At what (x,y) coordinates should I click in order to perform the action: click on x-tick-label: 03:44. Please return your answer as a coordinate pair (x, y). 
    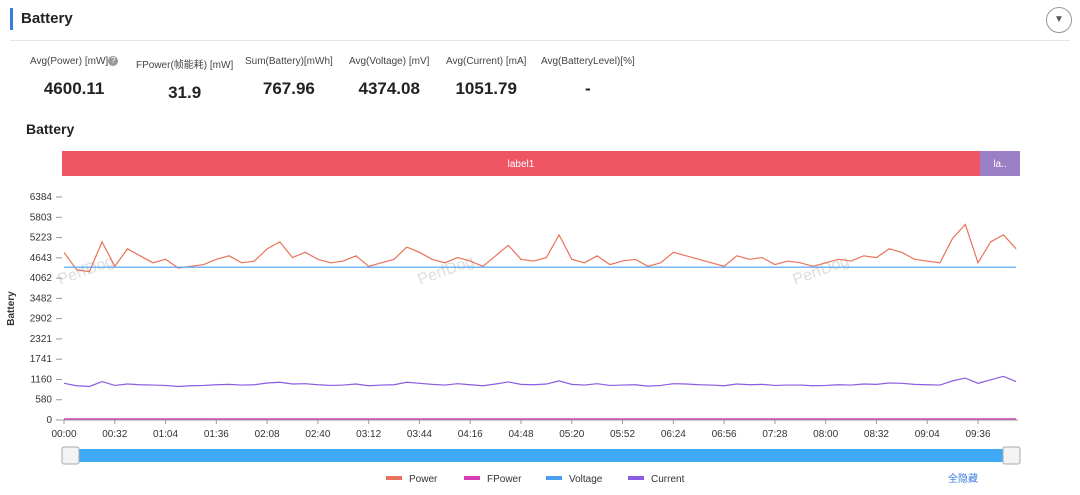
    Looking at the image, I should click on (419, 434).